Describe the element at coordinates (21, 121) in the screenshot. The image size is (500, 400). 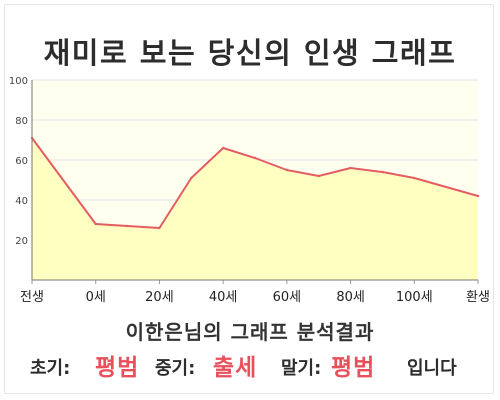
I see `y-tick-label: 80` at that location.